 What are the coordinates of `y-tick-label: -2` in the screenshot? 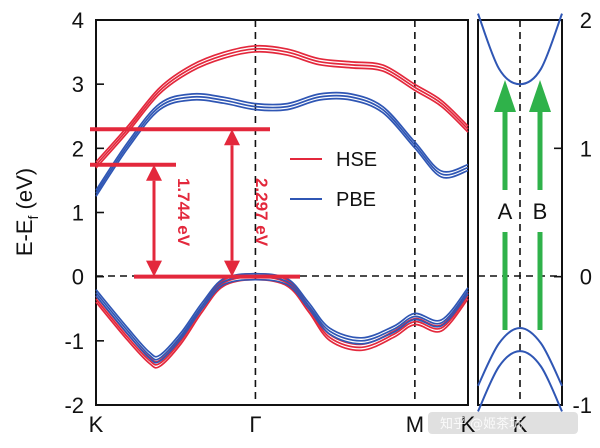 It's located at (74, 405).